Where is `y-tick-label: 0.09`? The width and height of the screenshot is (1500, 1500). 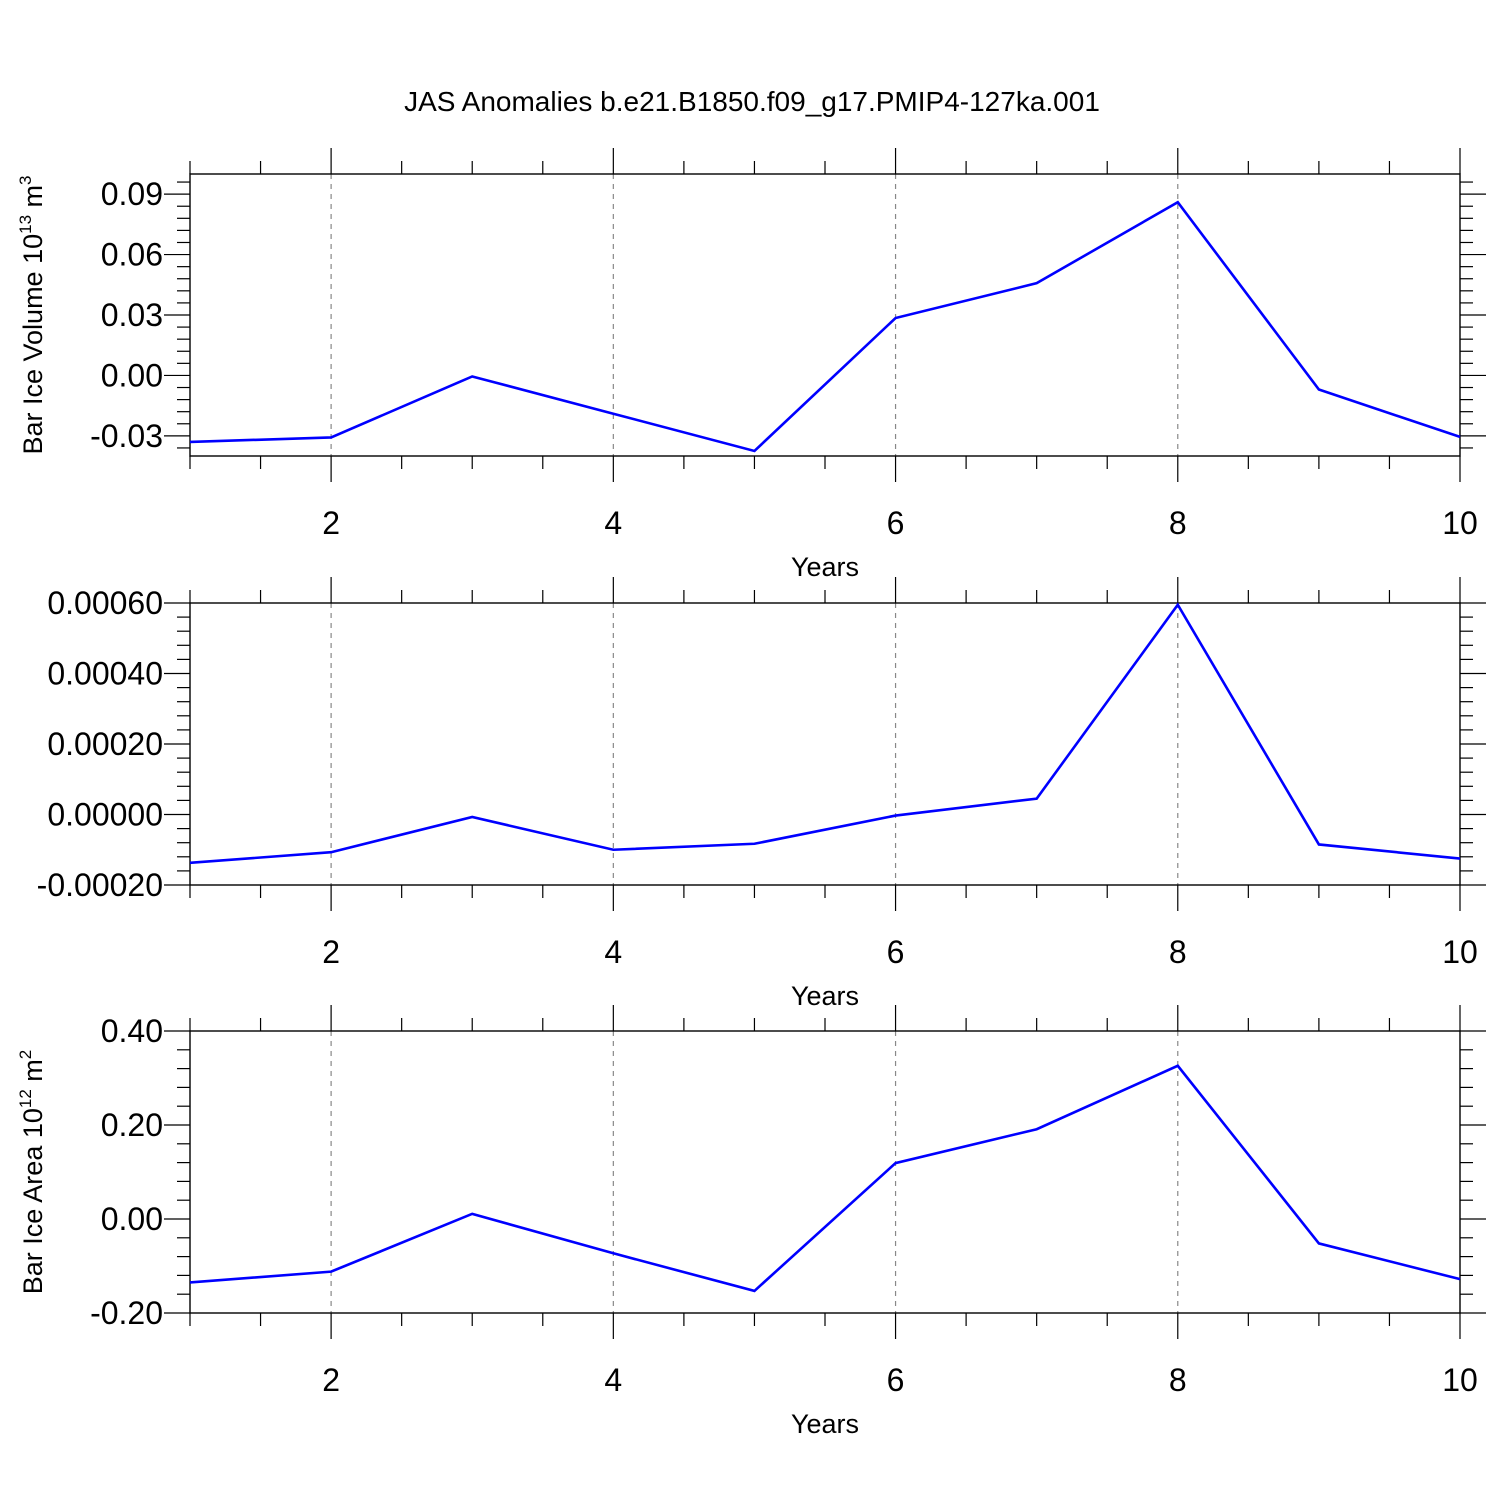
y-tick-label: 0.09 is located at coordinates (132, 194).